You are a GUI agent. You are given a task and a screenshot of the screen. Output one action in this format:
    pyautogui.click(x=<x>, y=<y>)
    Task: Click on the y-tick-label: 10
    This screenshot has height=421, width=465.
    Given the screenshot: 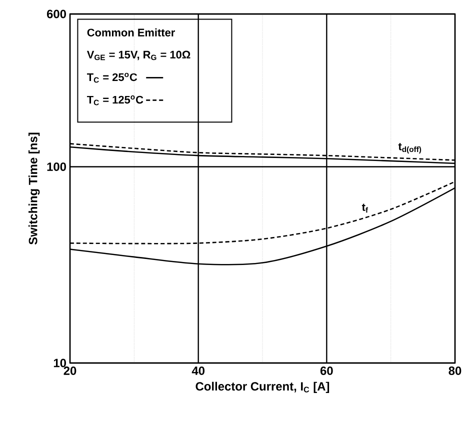 What is the action you would take?
    pyautogui.click(x=60, y=363)
    